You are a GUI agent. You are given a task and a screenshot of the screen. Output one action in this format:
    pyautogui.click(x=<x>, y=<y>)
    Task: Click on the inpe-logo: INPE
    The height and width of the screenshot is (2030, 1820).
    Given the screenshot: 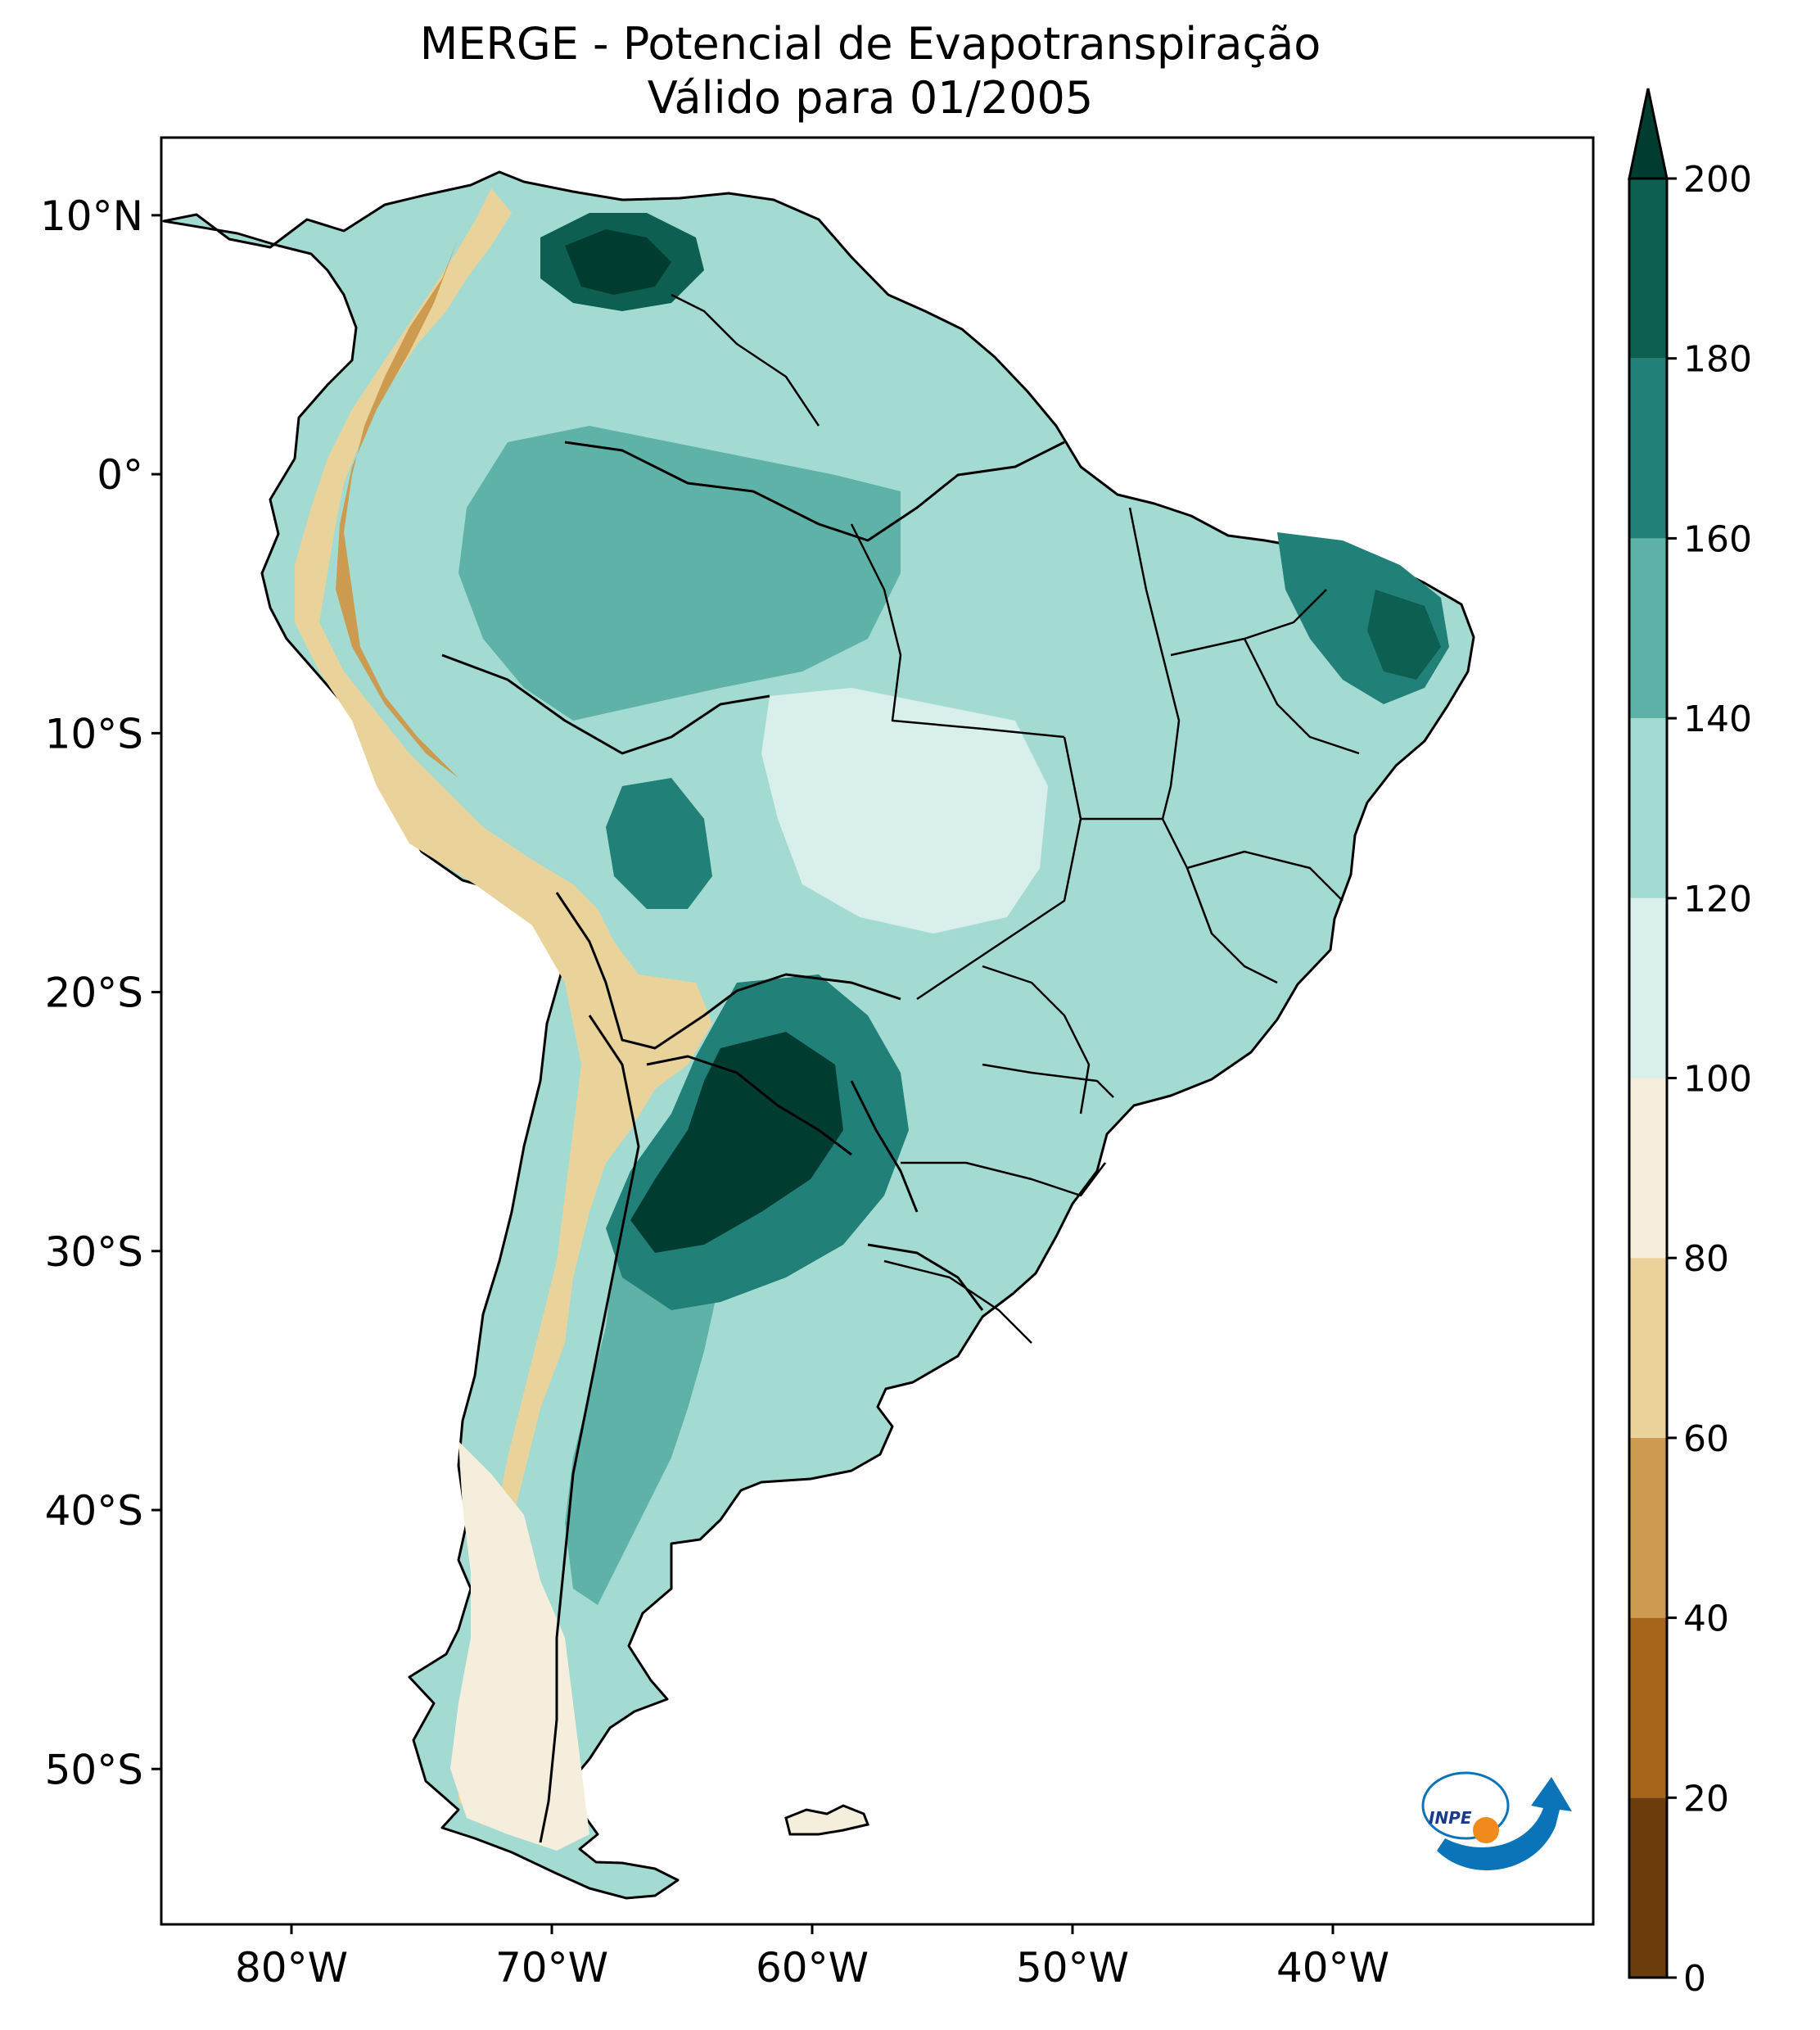 What is the action you would take?
    pyautogui.click(x=1496, y=1820)
    